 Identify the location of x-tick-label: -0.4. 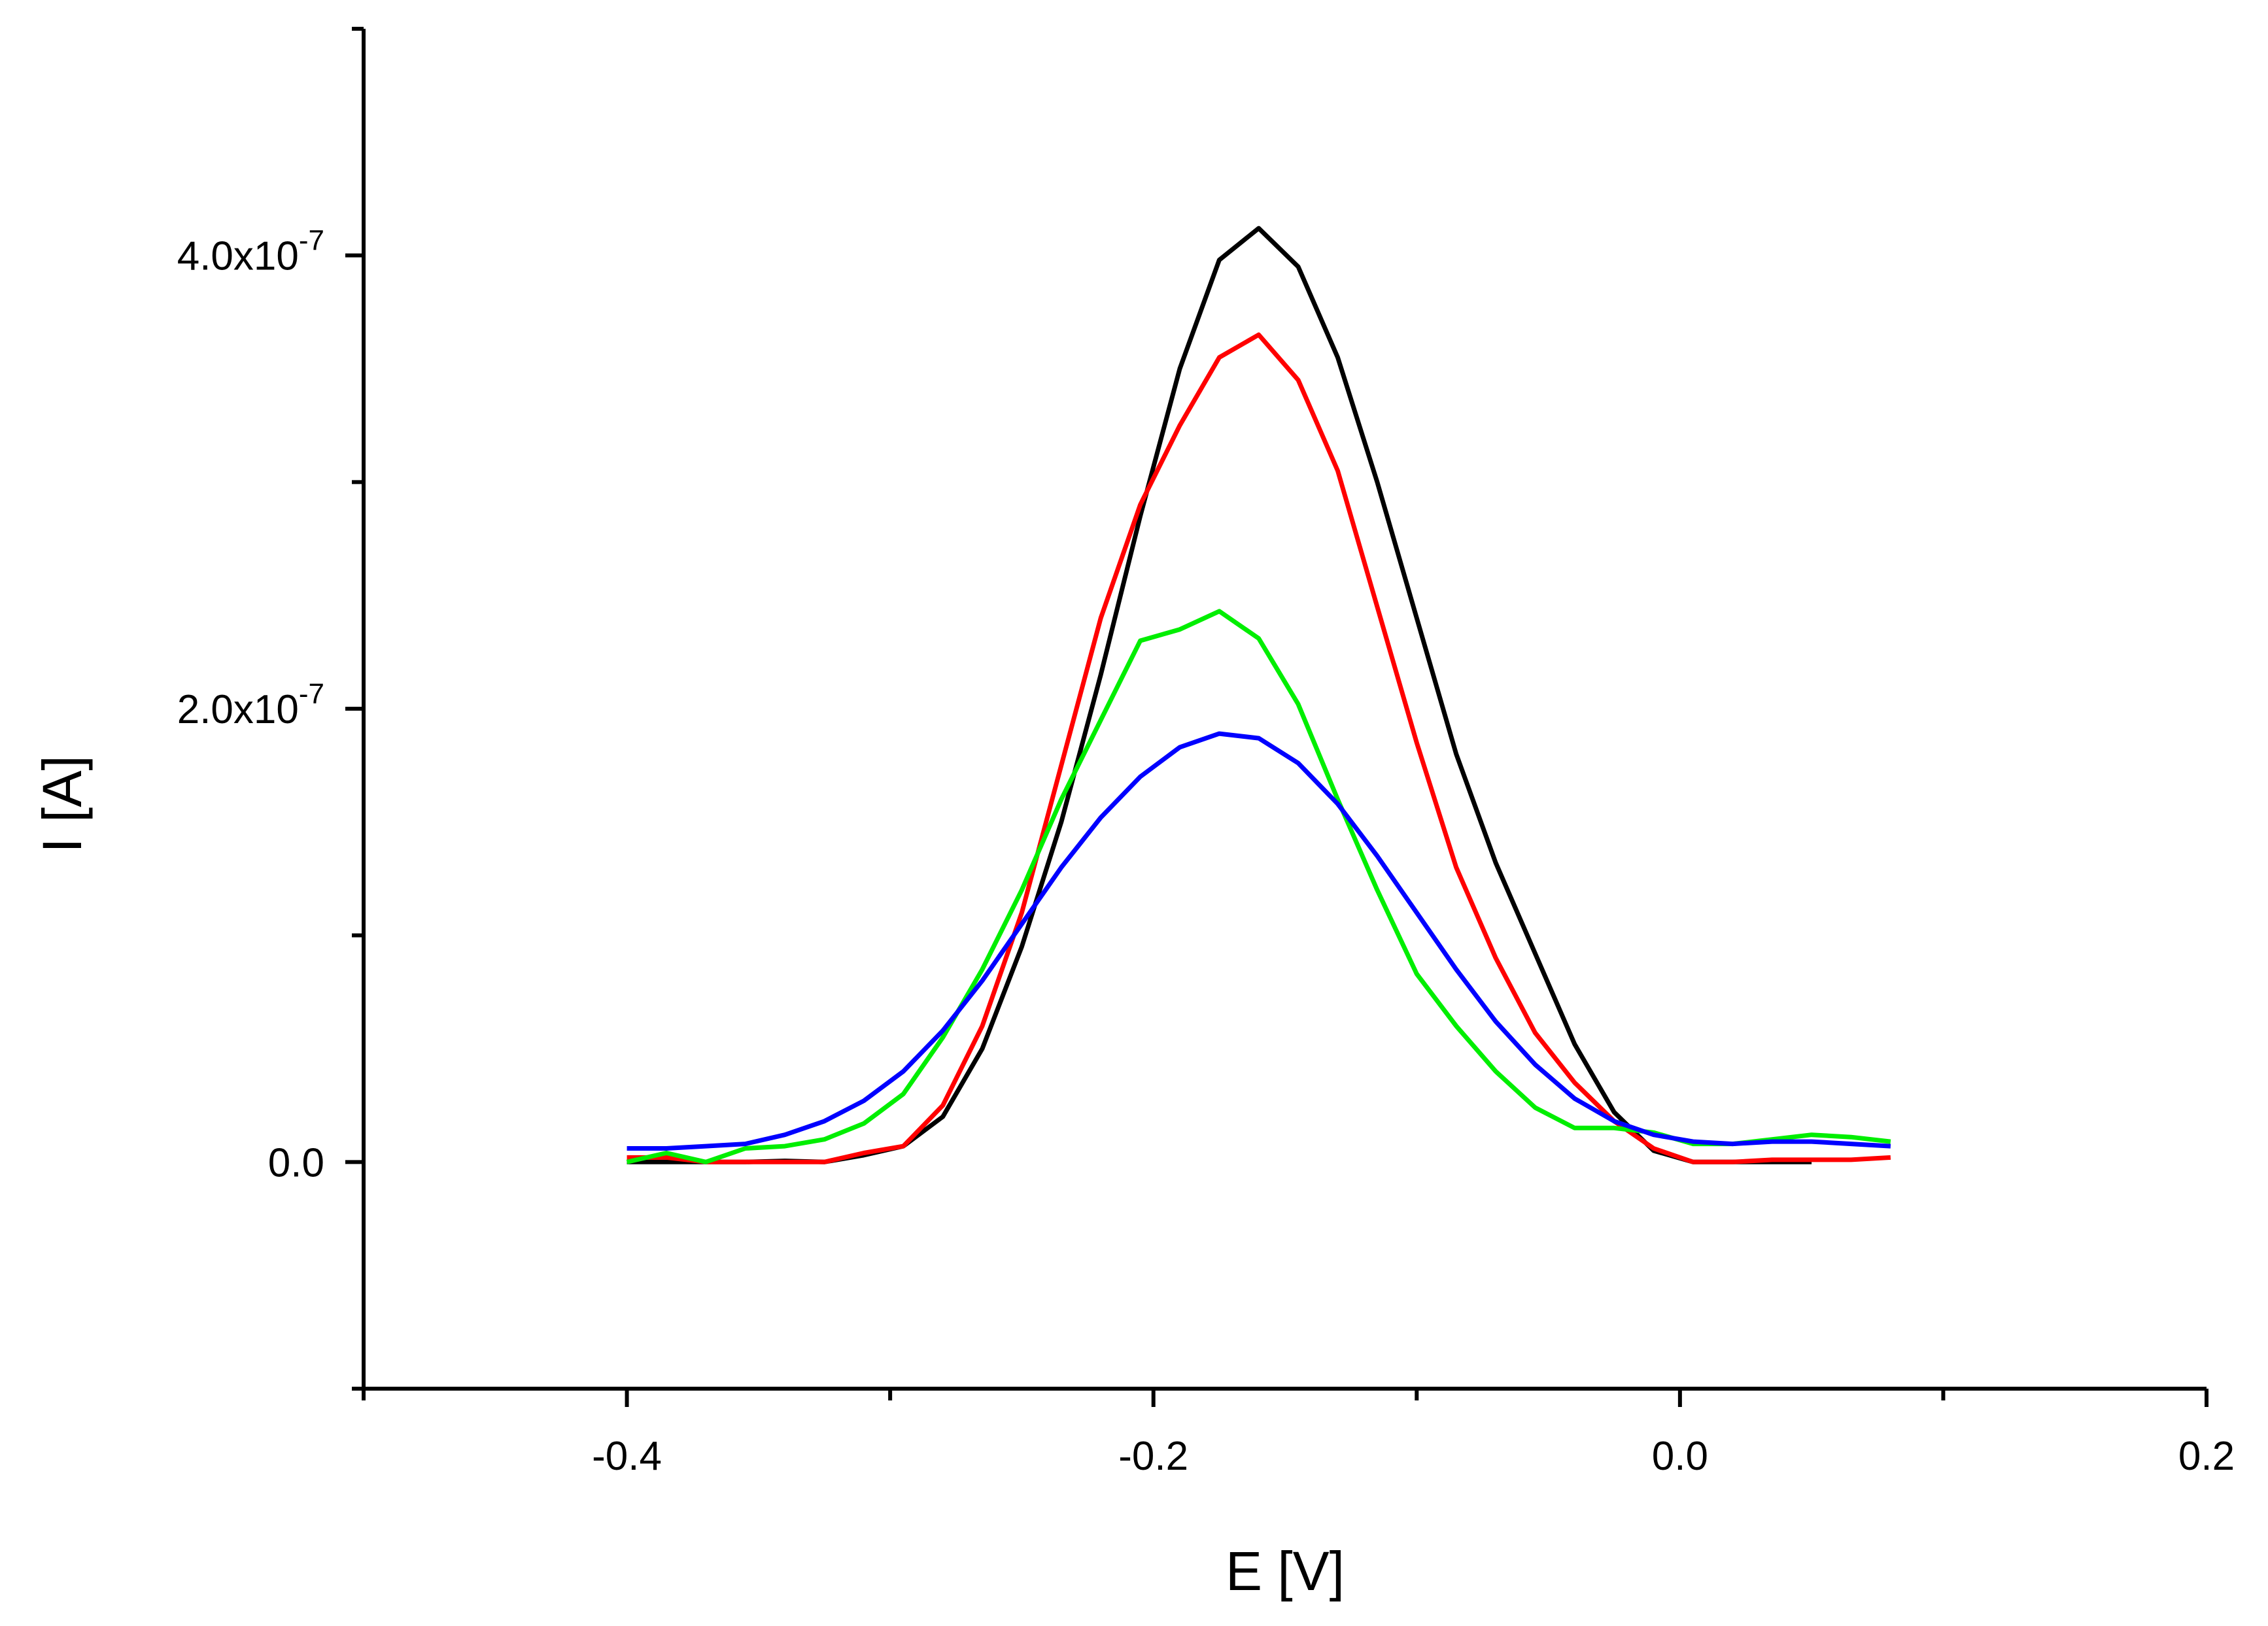
(627, 1456).